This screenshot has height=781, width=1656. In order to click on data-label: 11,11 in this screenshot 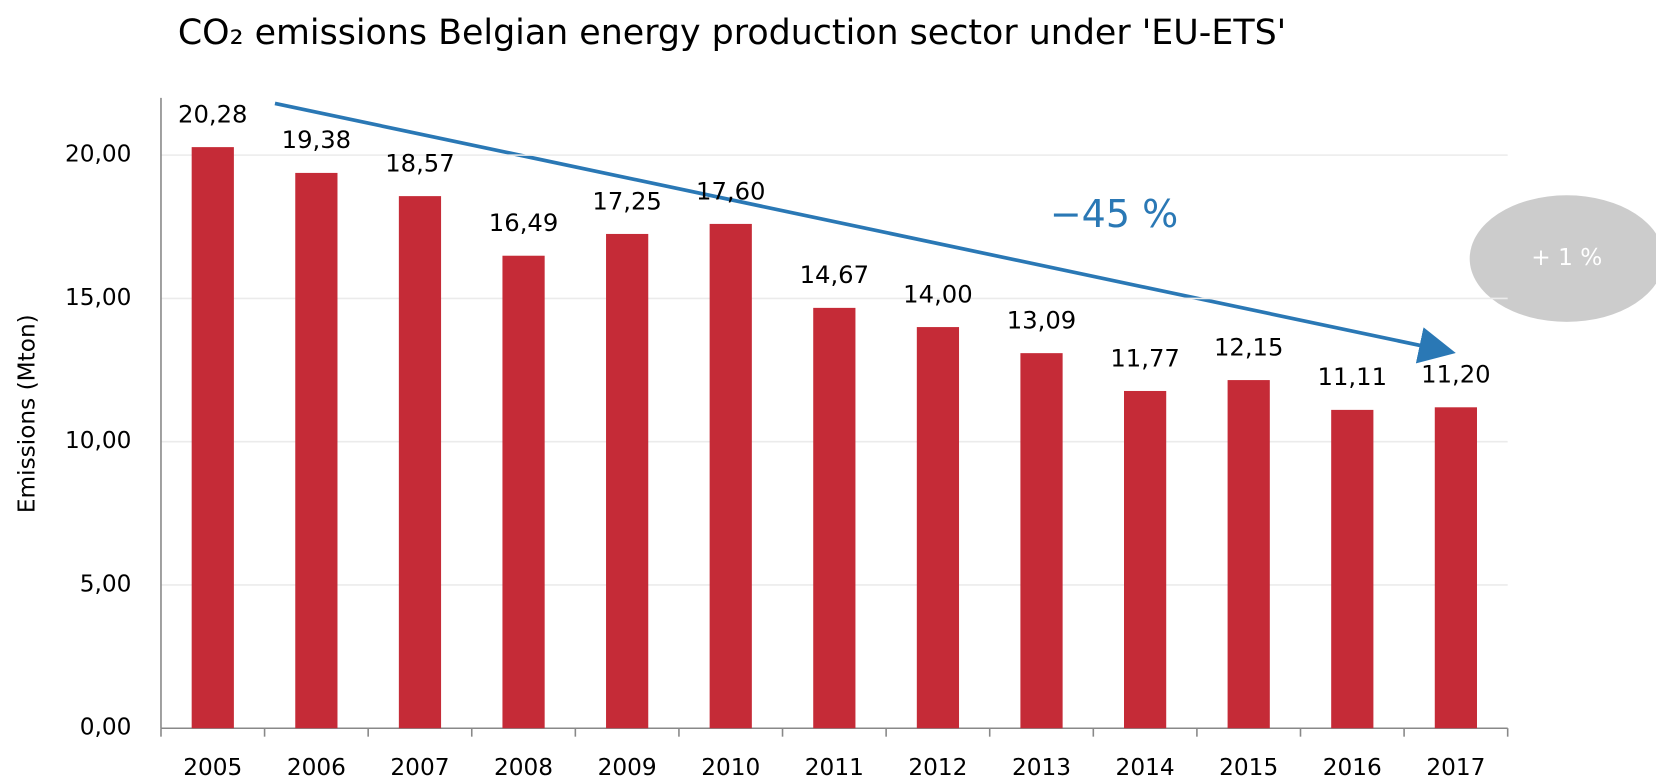, I will do `click(1352, 376)`.